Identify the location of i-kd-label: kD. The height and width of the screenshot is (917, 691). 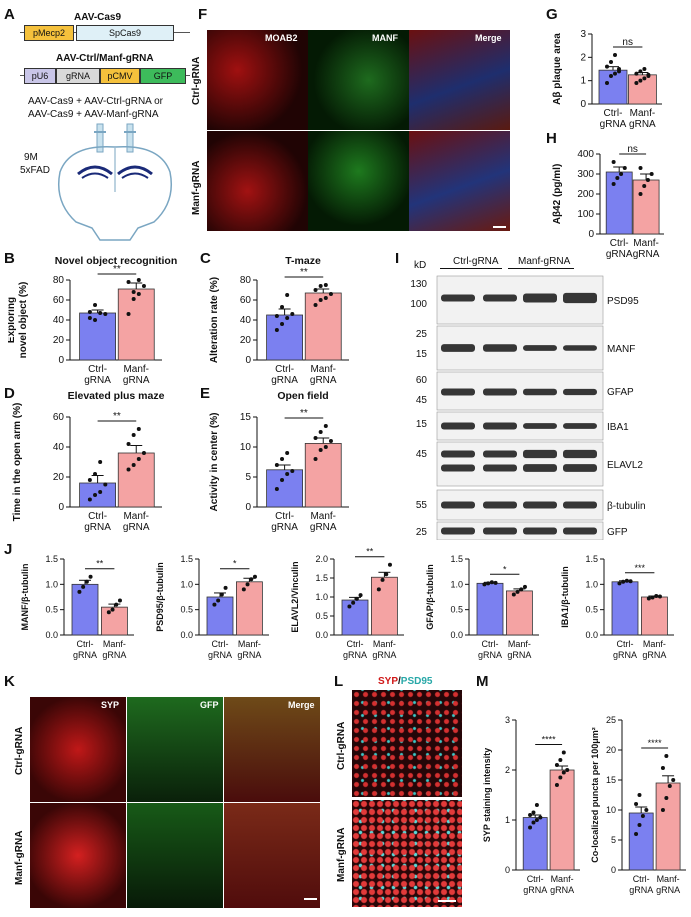
(420, 265).